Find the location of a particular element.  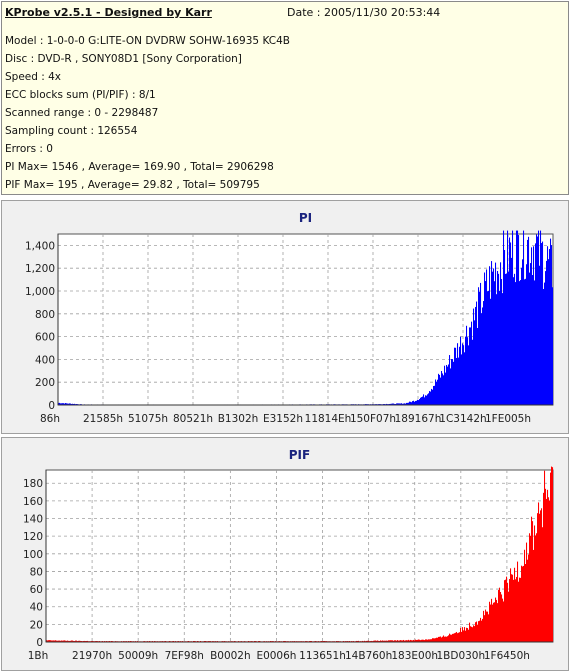

chart-title: PIF is located at coordinates (299, 455).